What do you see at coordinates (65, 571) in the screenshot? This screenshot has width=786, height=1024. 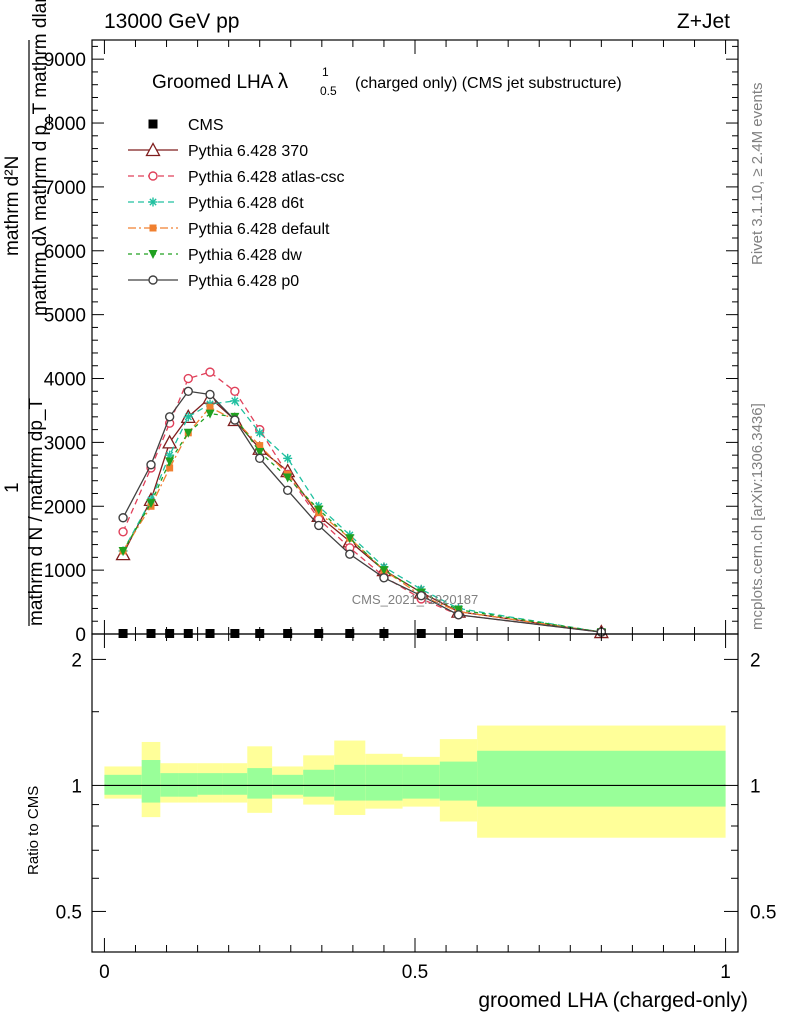 I see `y-tick-label: 1000` at bounding box center [65, 571].